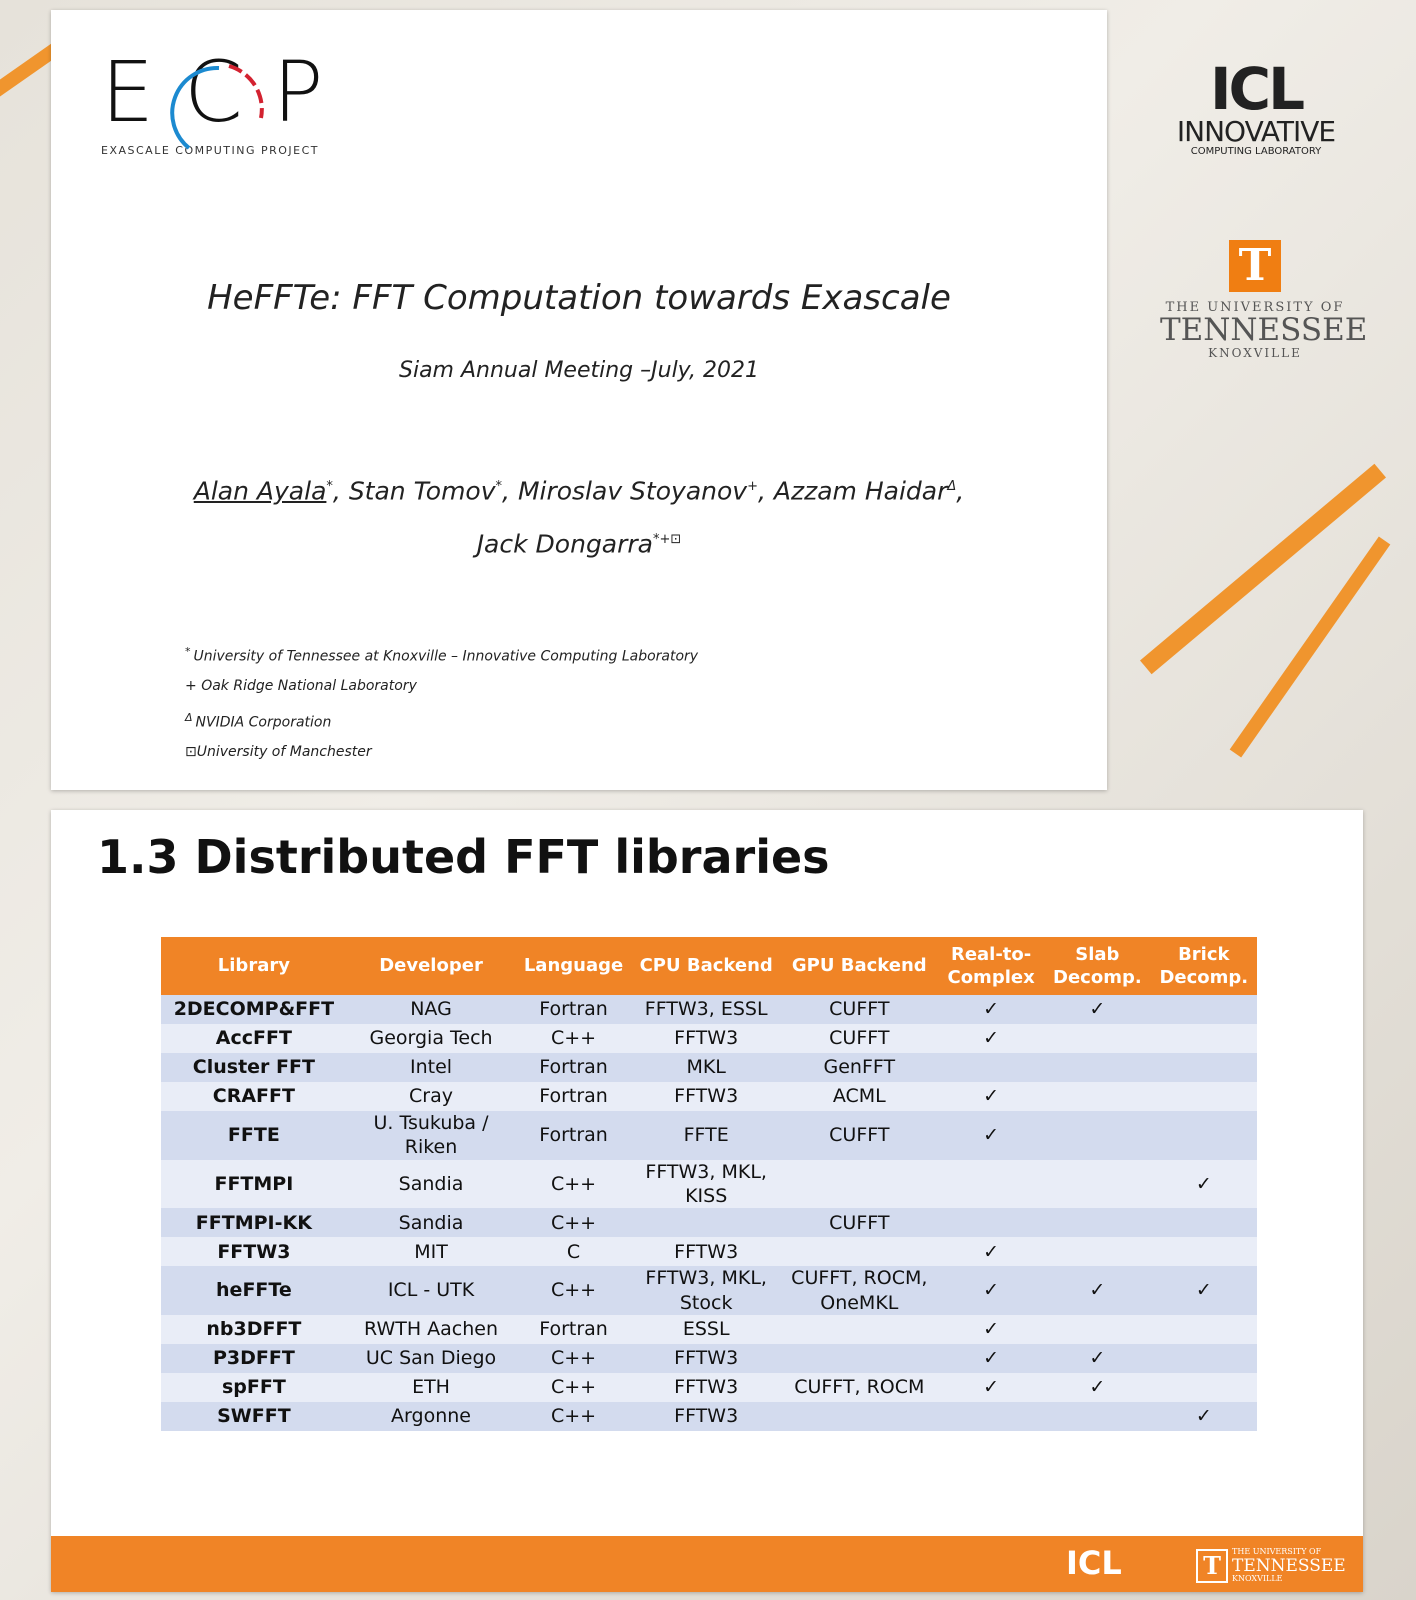 Image resolution: width=1416 pixels, height=1600 pixels. What do you see at coordinates (431, 1038) in the screenshot?
I see `table-cell: Georgia Tech` at bounding box center [431, 1038].